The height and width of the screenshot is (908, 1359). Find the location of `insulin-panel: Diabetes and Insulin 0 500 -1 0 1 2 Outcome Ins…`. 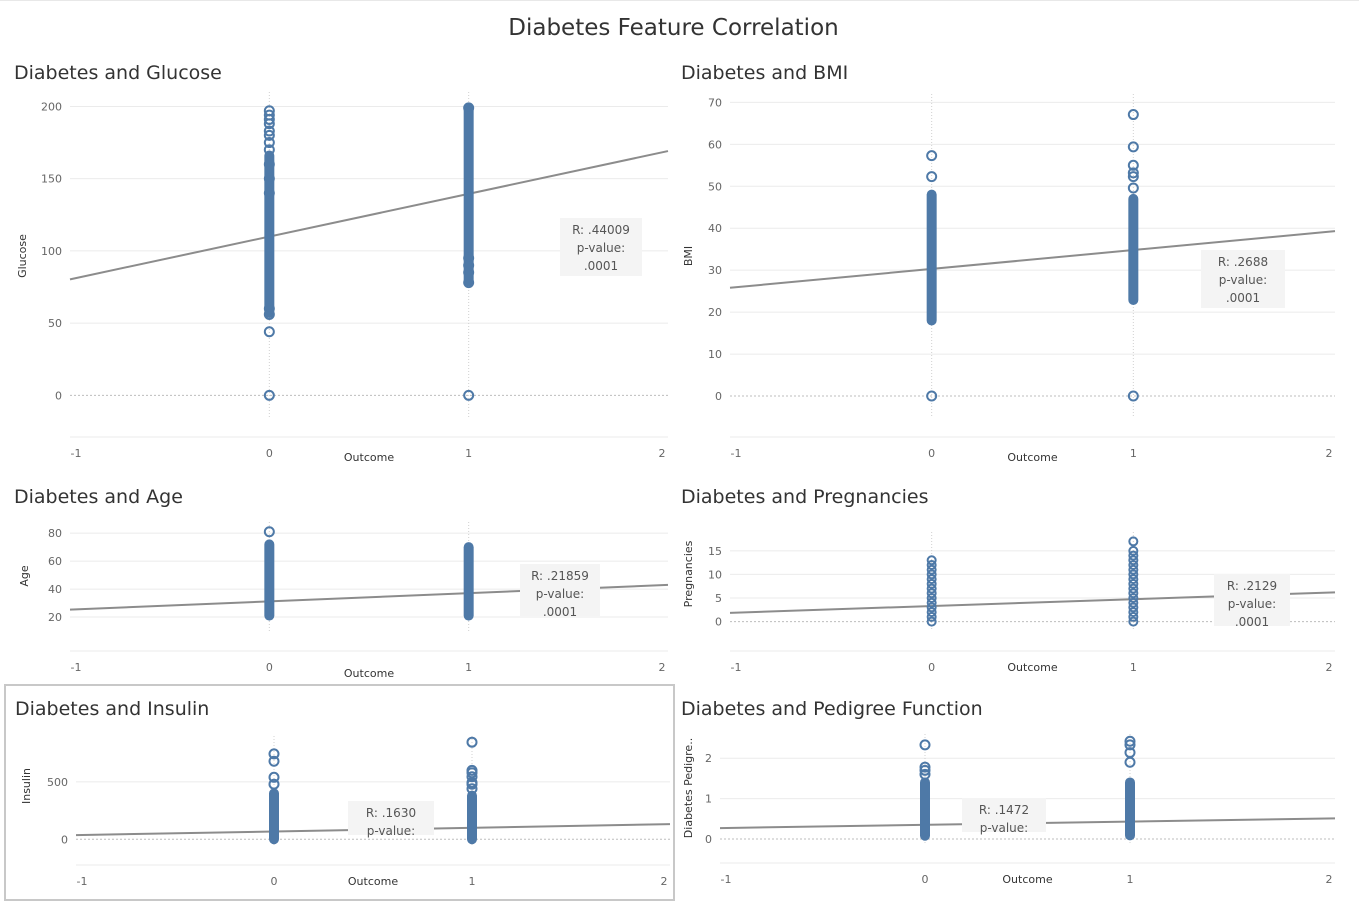

insulin-panel: Diabetes and Insulin 0 500 -1 0 1 2 Outcome Ins… is located at coordinates (339, 792).